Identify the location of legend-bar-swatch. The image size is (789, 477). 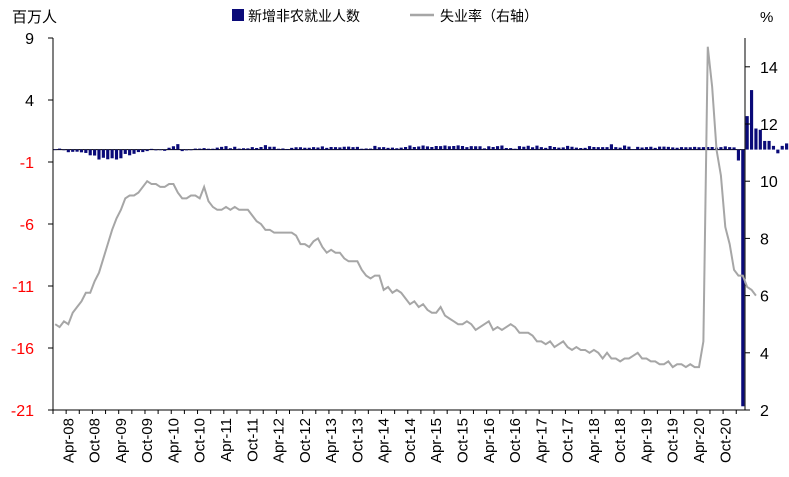
(238, 15).